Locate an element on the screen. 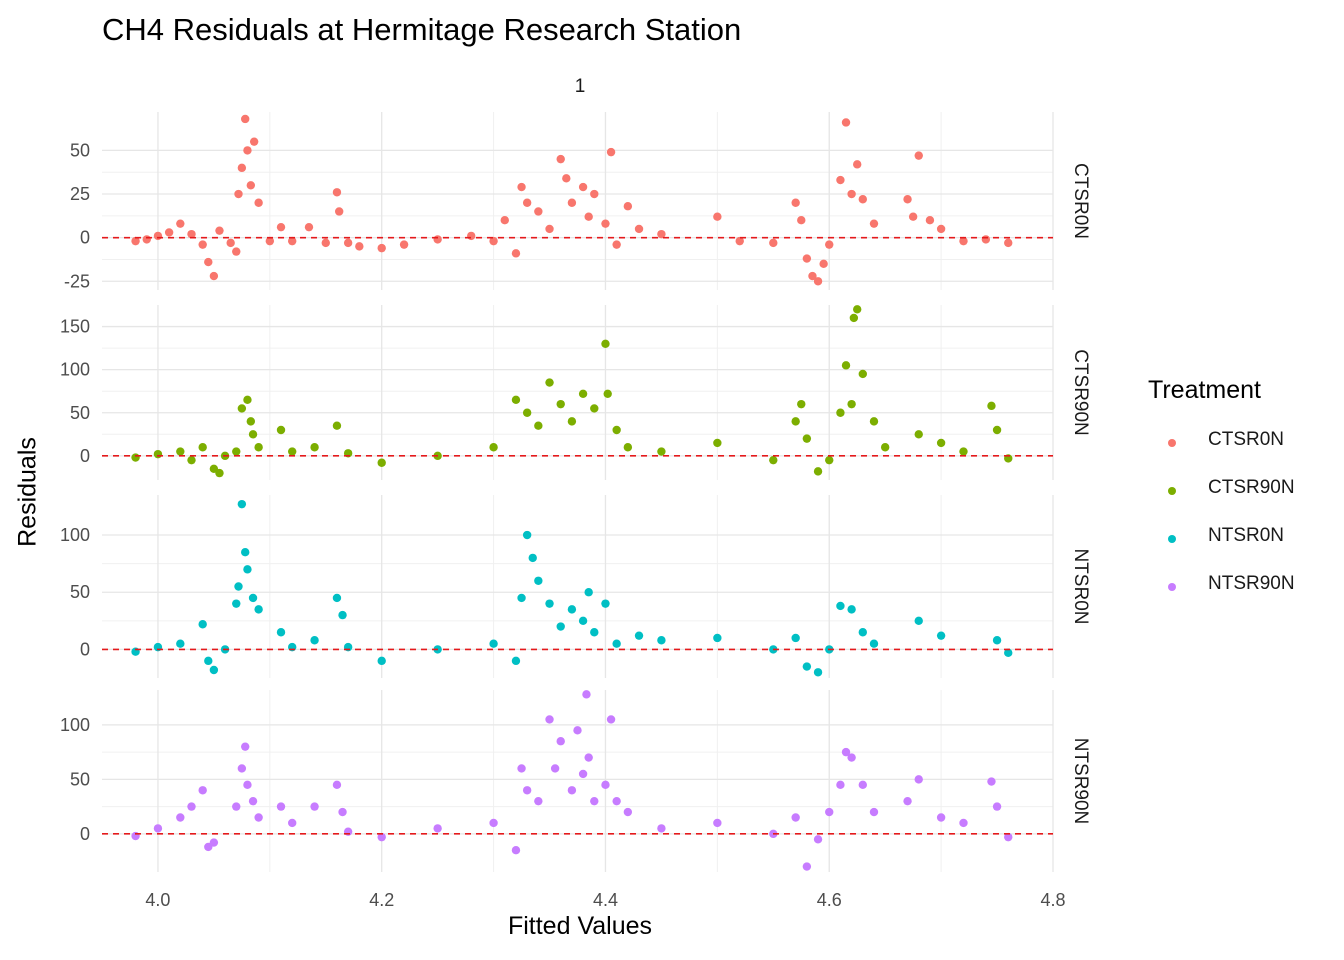  y-tick-label: 150 is located at coordinates (75, 327).